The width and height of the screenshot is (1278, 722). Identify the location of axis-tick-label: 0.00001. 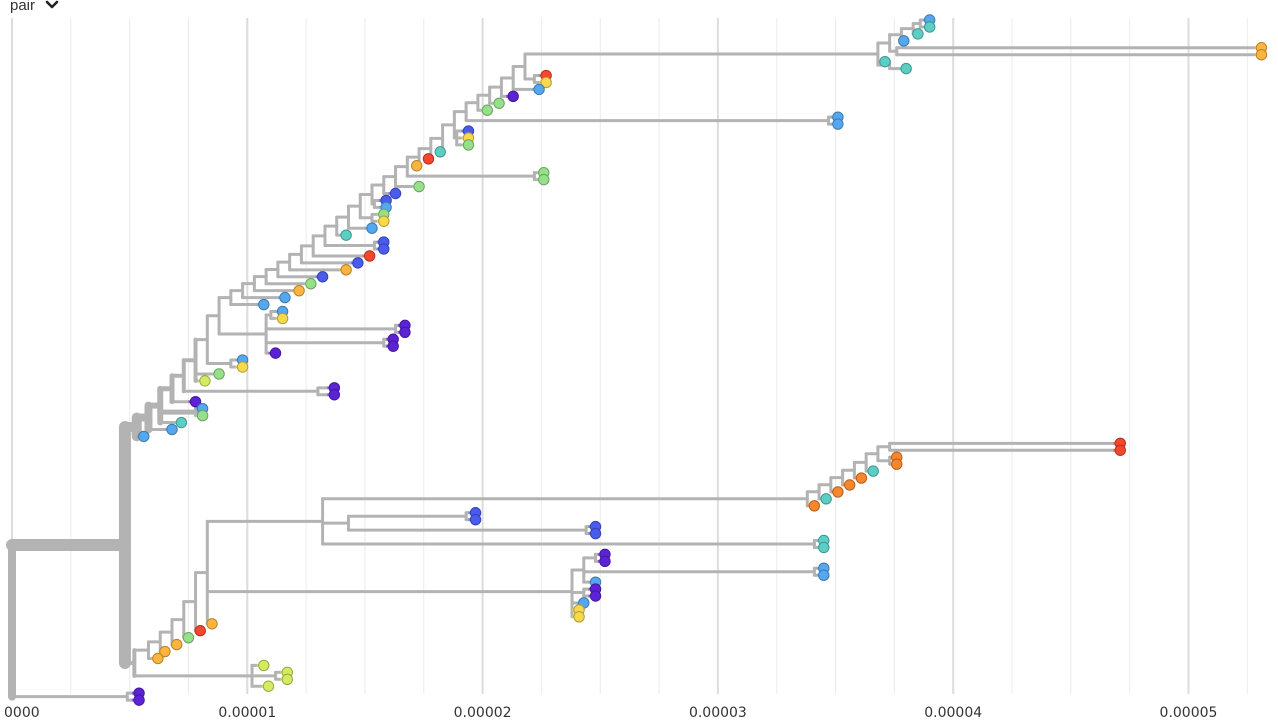
(247, 713).